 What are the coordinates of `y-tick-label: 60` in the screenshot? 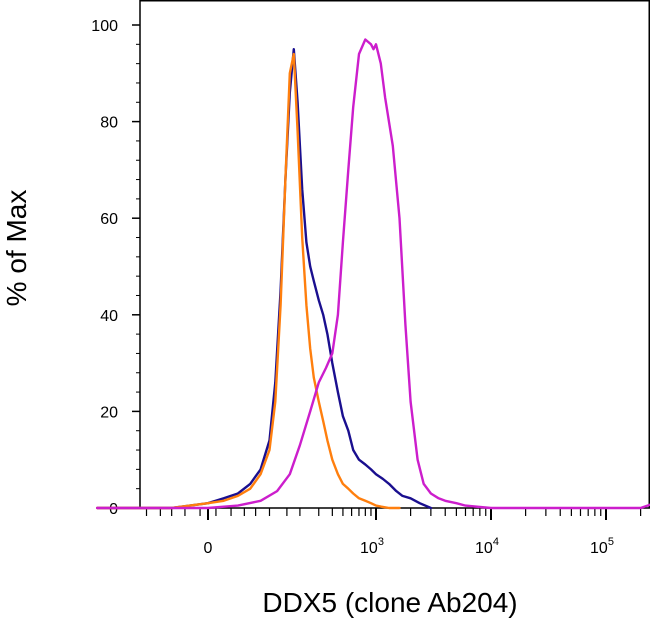 It's located at (109, 219).